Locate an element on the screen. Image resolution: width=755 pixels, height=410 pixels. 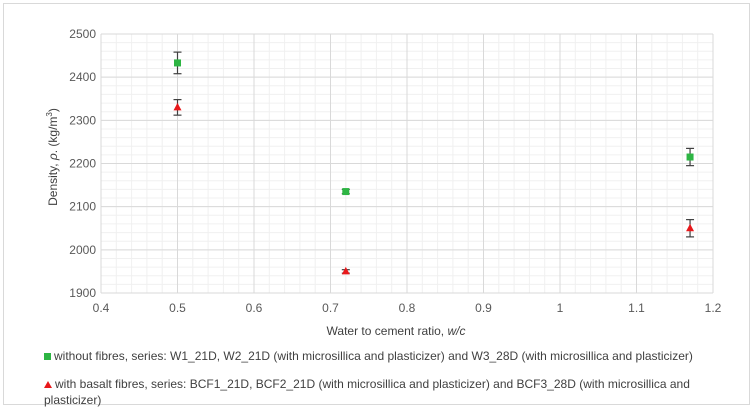
x-tick-label: 1.1 is located at coordinates (636, 308).